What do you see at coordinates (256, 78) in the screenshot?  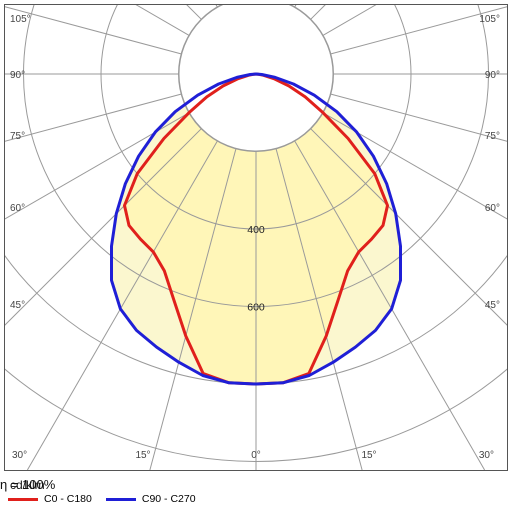 I see `grid-inner-circle` at bounding box center [256, 78].